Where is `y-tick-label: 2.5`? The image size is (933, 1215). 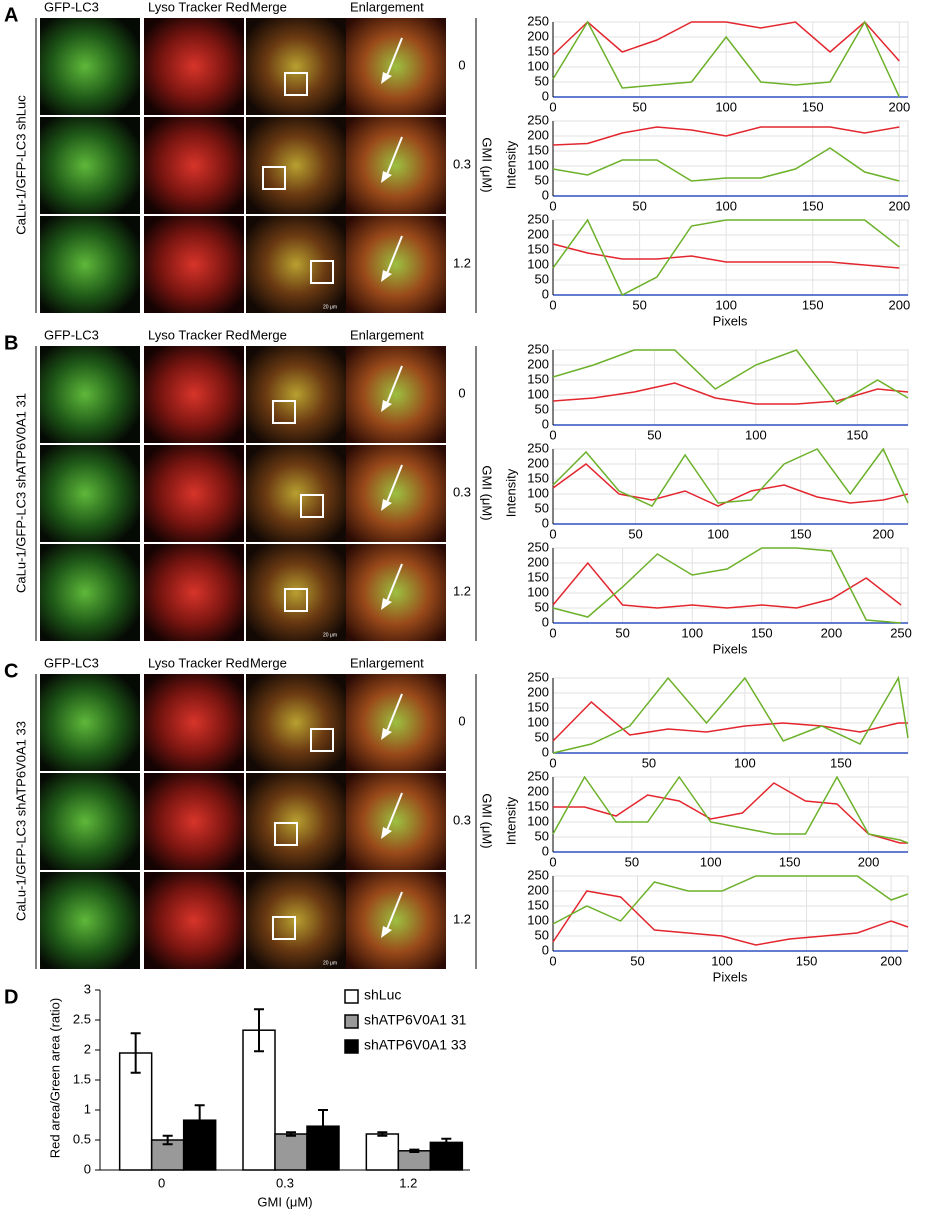
y-tick-label: 2.5 is located at coordinates (82, 1018).